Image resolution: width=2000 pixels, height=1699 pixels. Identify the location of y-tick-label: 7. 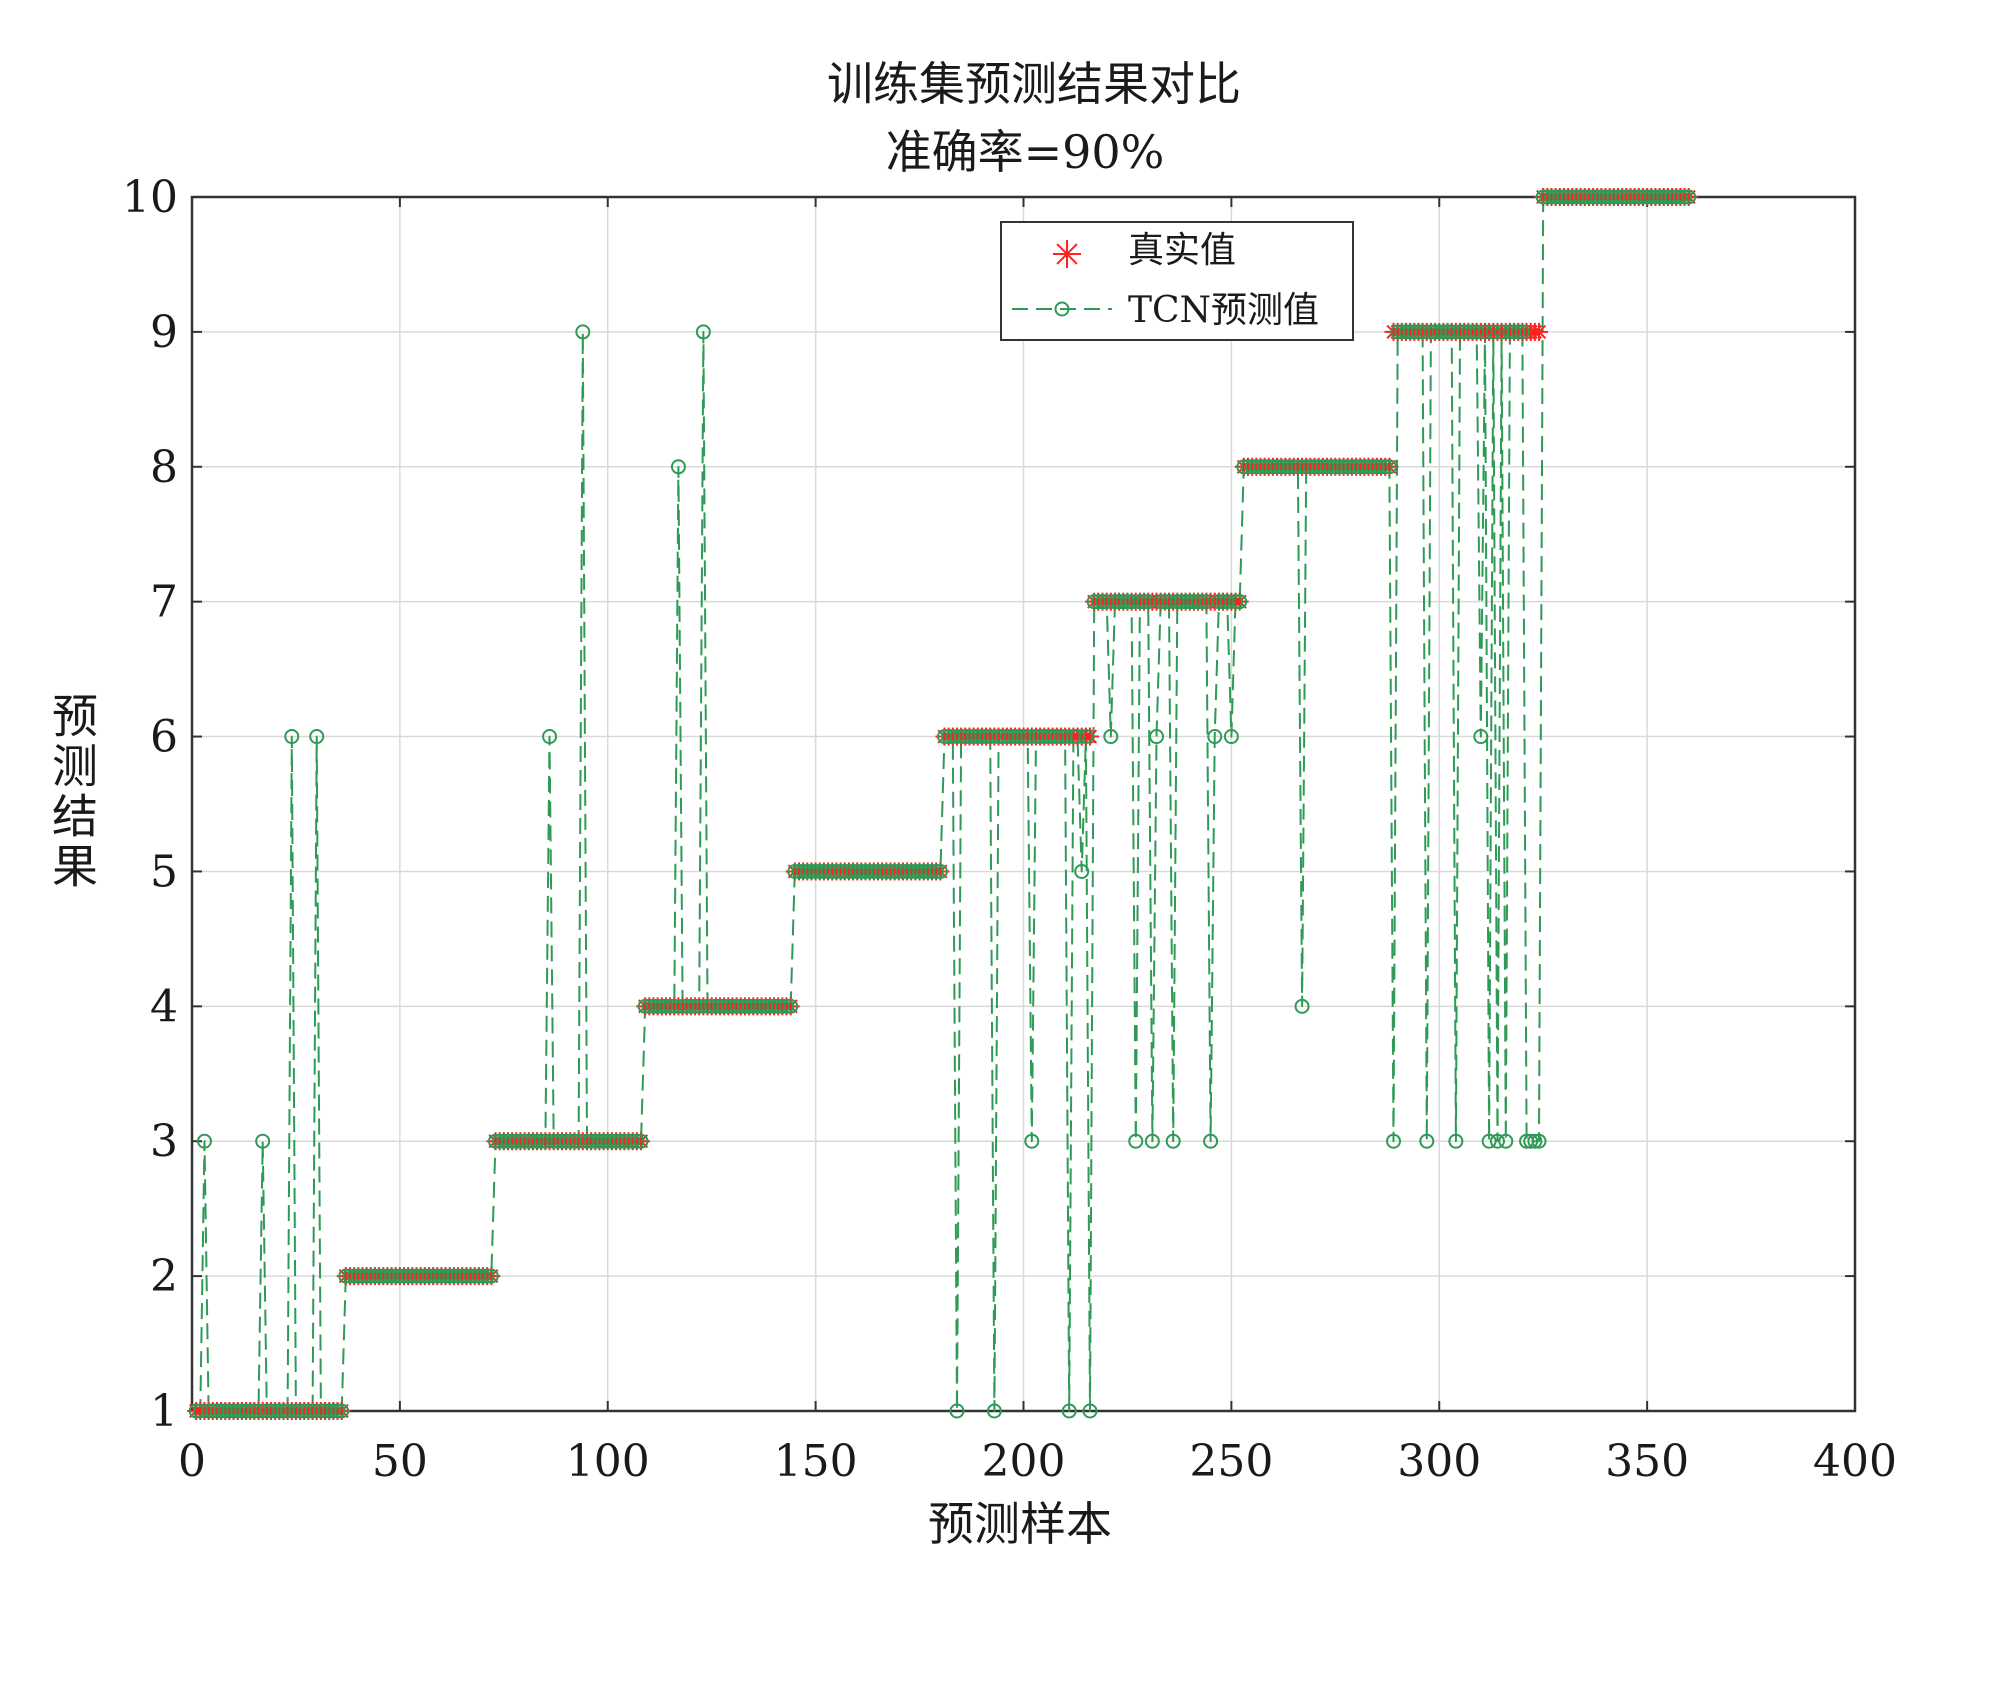
(164, 602).